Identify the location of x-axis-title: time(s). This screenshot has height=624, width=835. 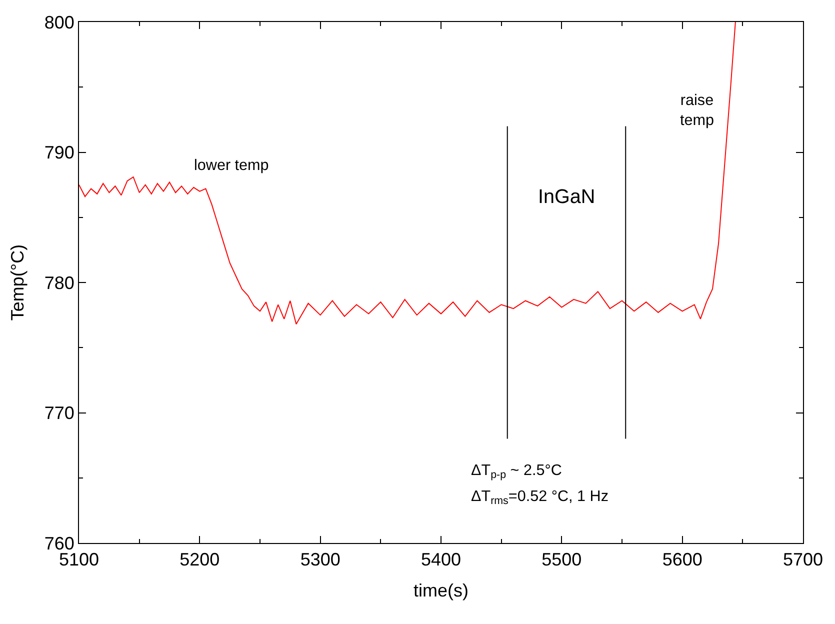
(441, 590).